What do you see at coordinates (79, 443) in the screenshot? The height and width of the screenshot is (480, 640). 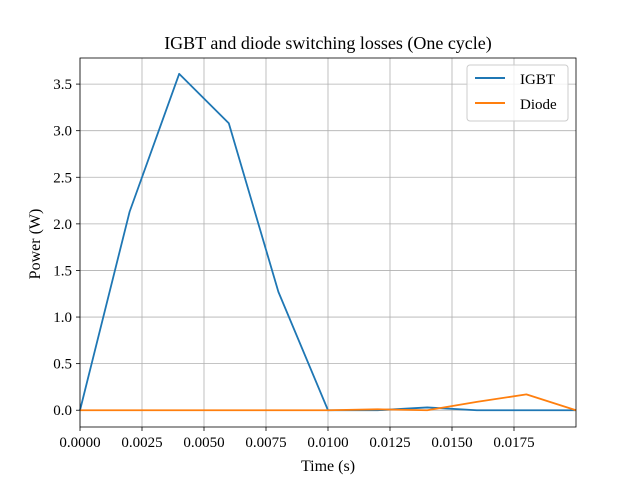 I see `x-tick-label: 0.0000` at bounding box center [79, 443].